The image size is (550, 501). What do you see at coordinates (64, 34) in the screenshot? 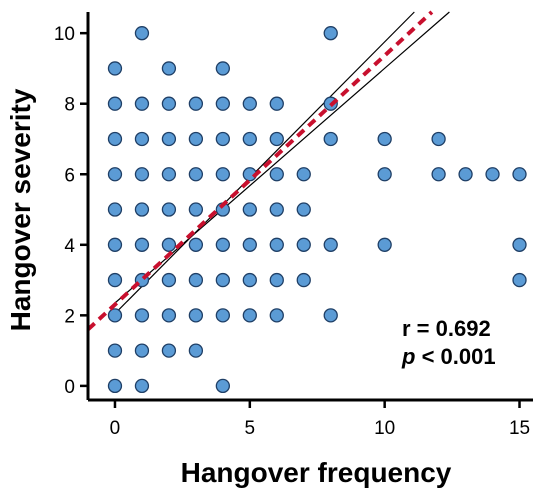
I see `y-tick-label: 10` at bounding box center [64, 34].